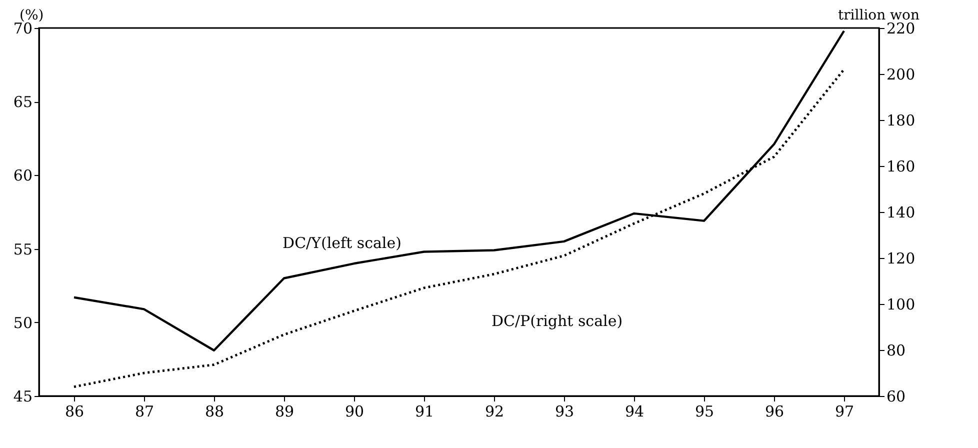 This screenshot has height=448, width=978. Describe the element at coordinates (22, 175) in the screenshot. I see `y-tick-label: 60` at that location.